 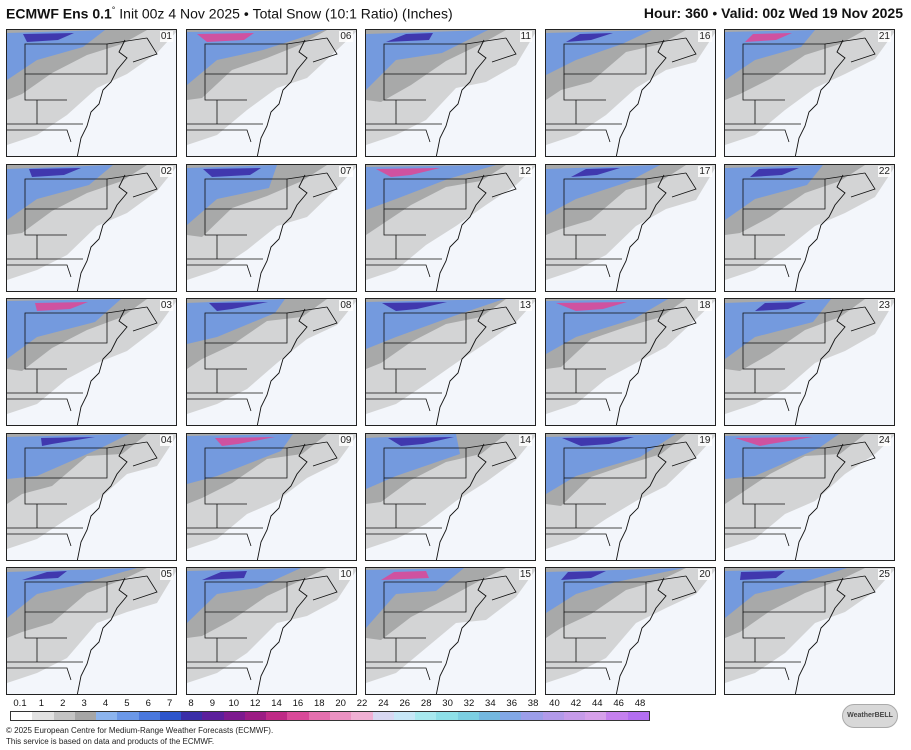 I want to click on member-panel-05: 05, so click(x=91, y=631).